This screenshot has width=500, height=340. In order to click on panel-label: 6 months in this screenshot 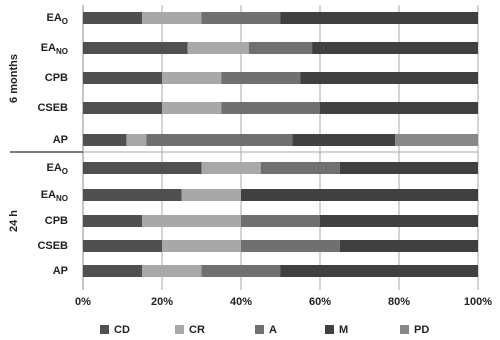, I will do `click(14, 78)`.